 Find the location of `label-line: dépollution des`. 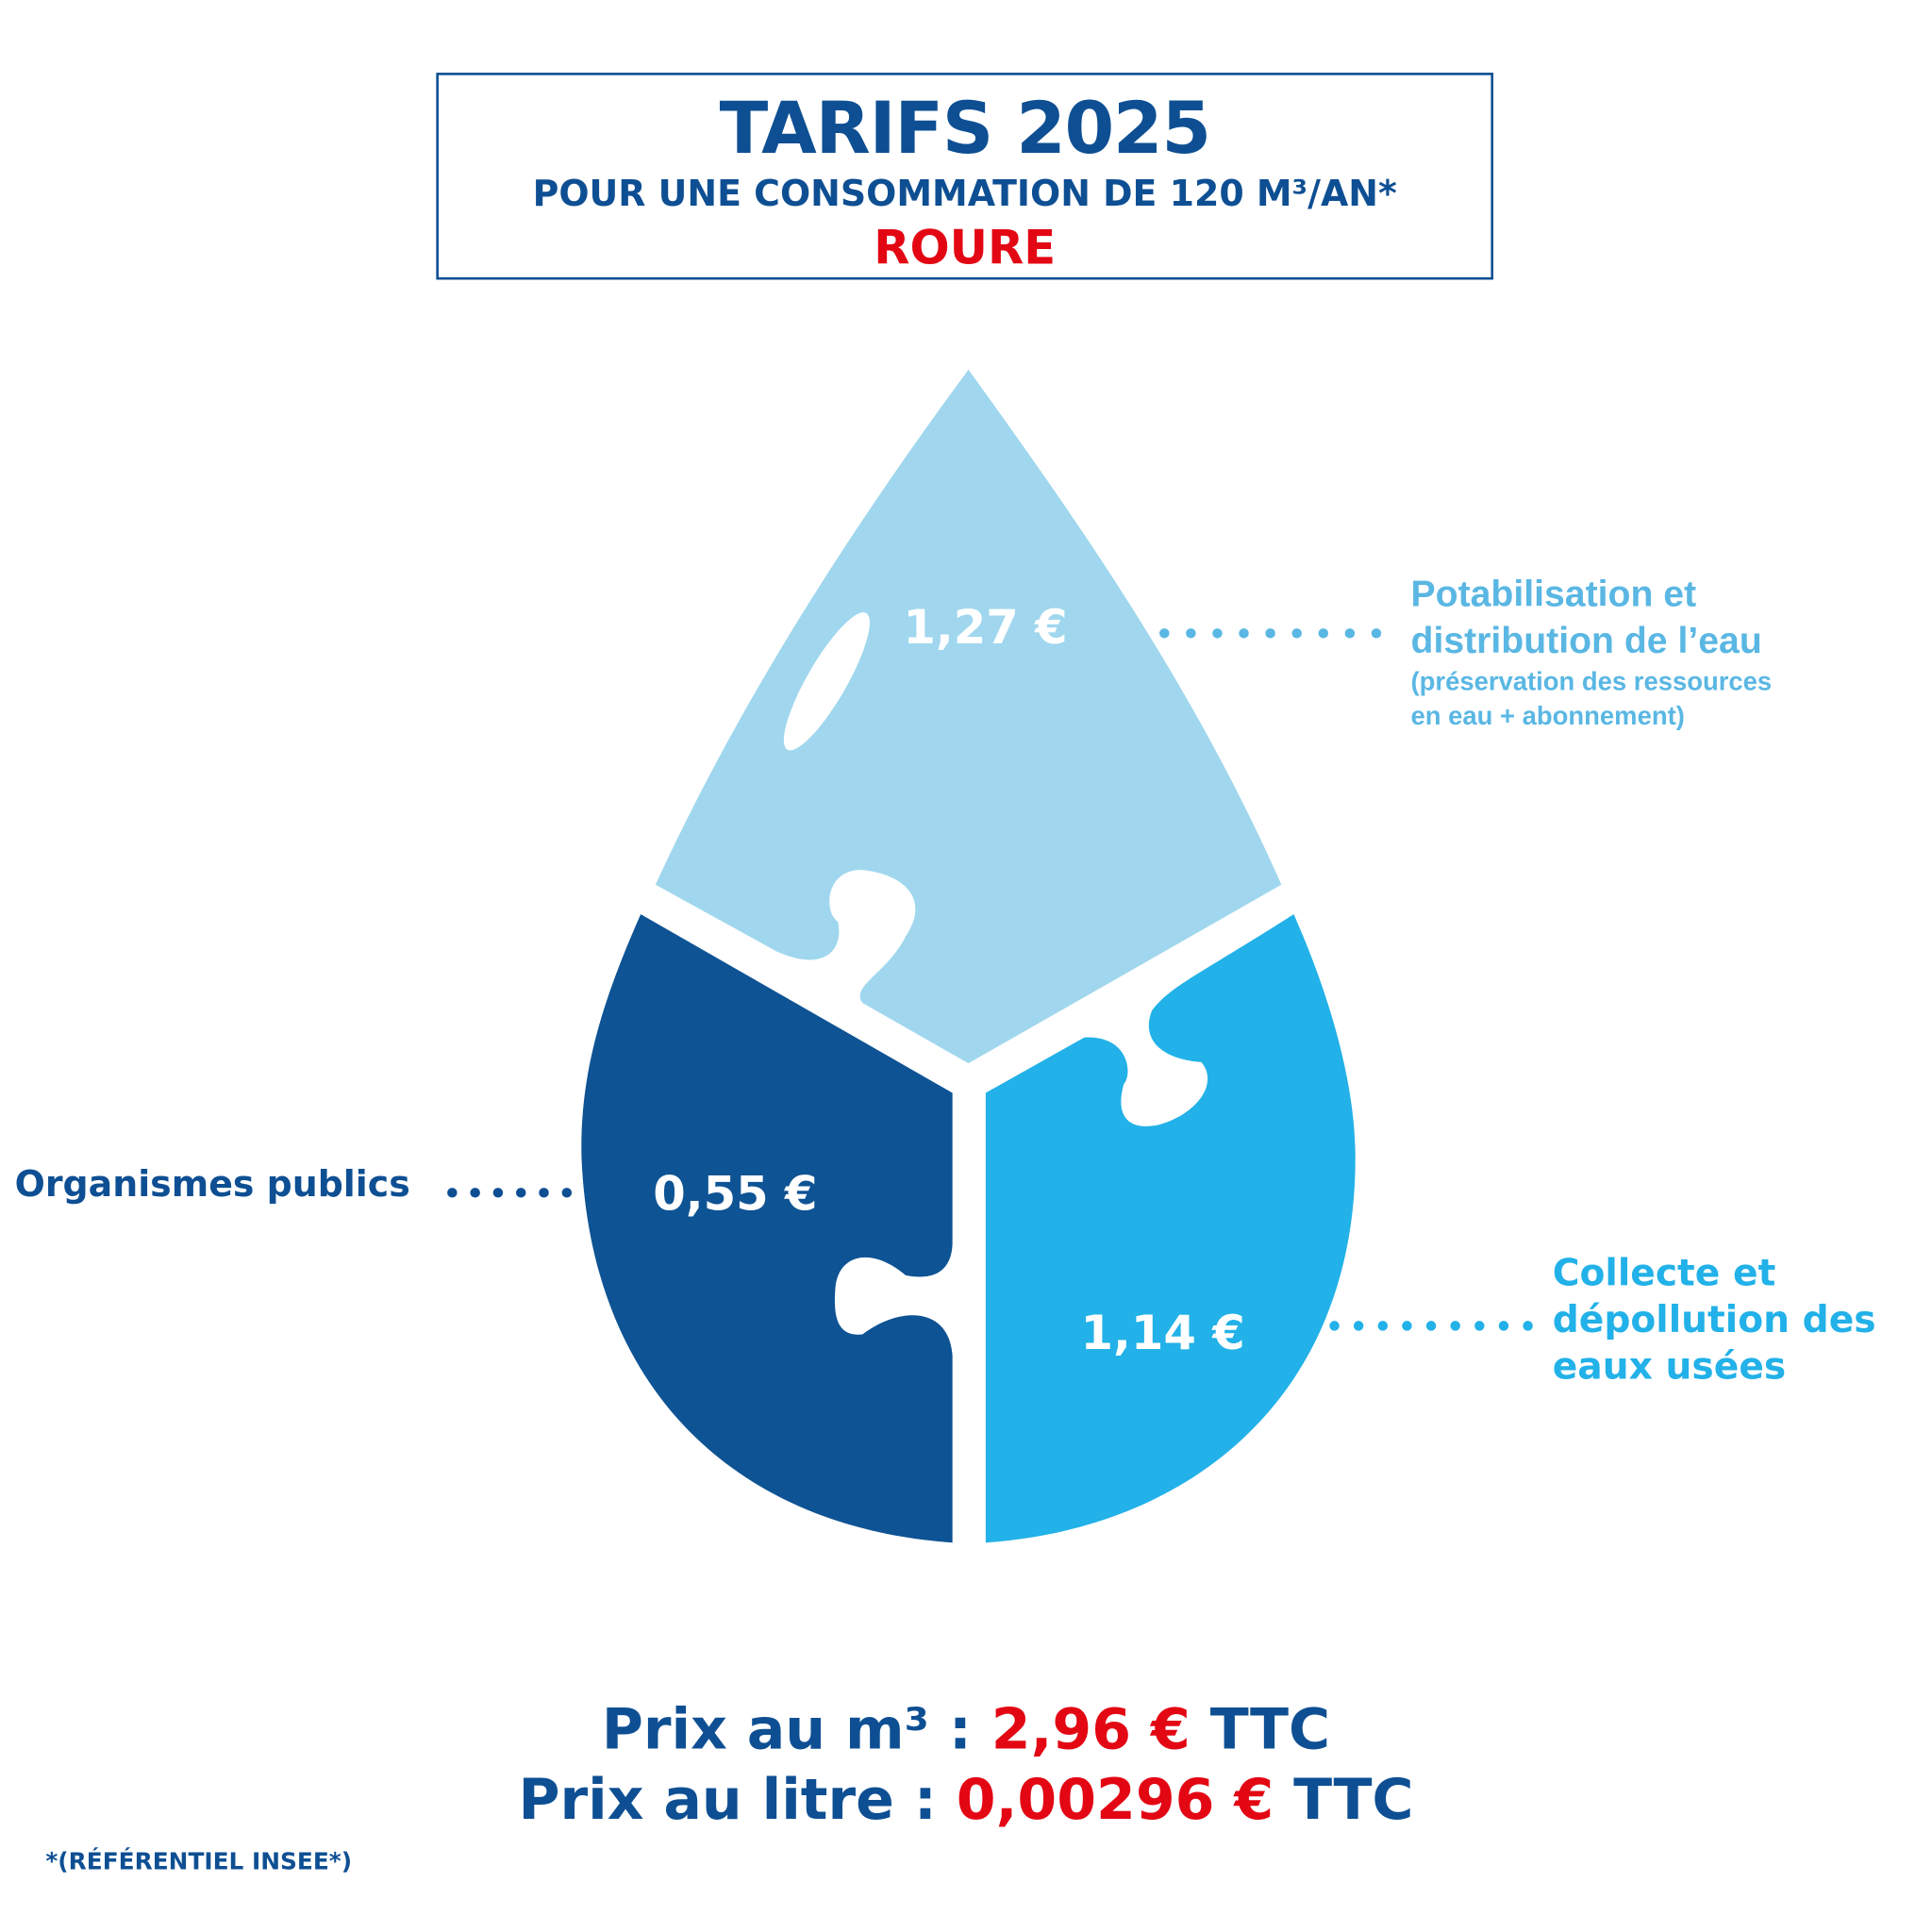

label-line: dépollution des is located at coordinates (1714, 1320).